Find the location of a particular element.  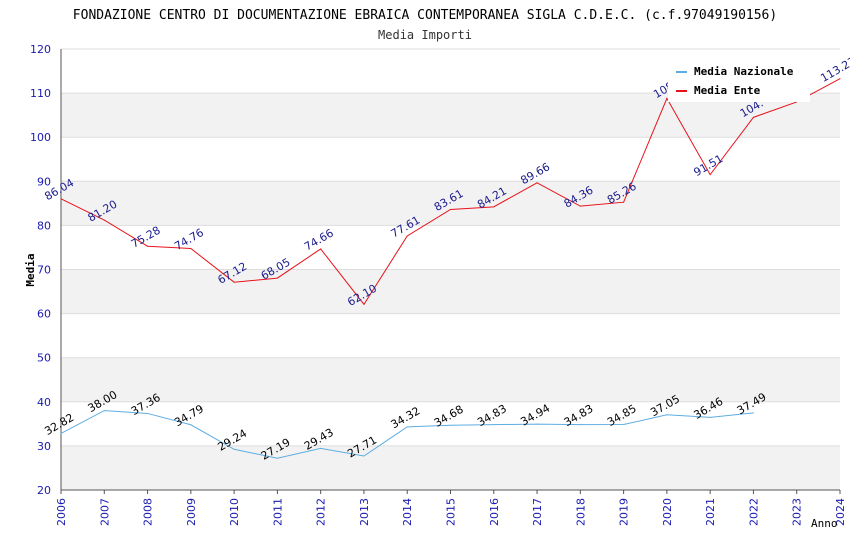

chart-subtitle: Media Importi is located at coordinates (425, 35).